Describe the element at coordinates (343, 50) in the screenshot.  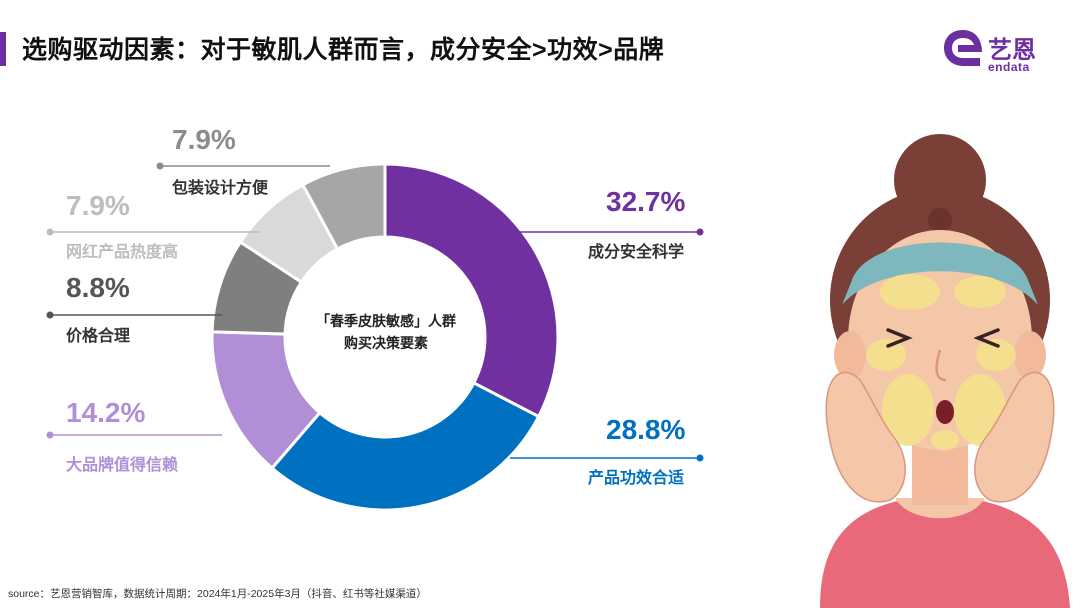
I see `page-title: 选购驱动因素：对于敏肌人群而言，成分安全>功效>品牌` at that location.